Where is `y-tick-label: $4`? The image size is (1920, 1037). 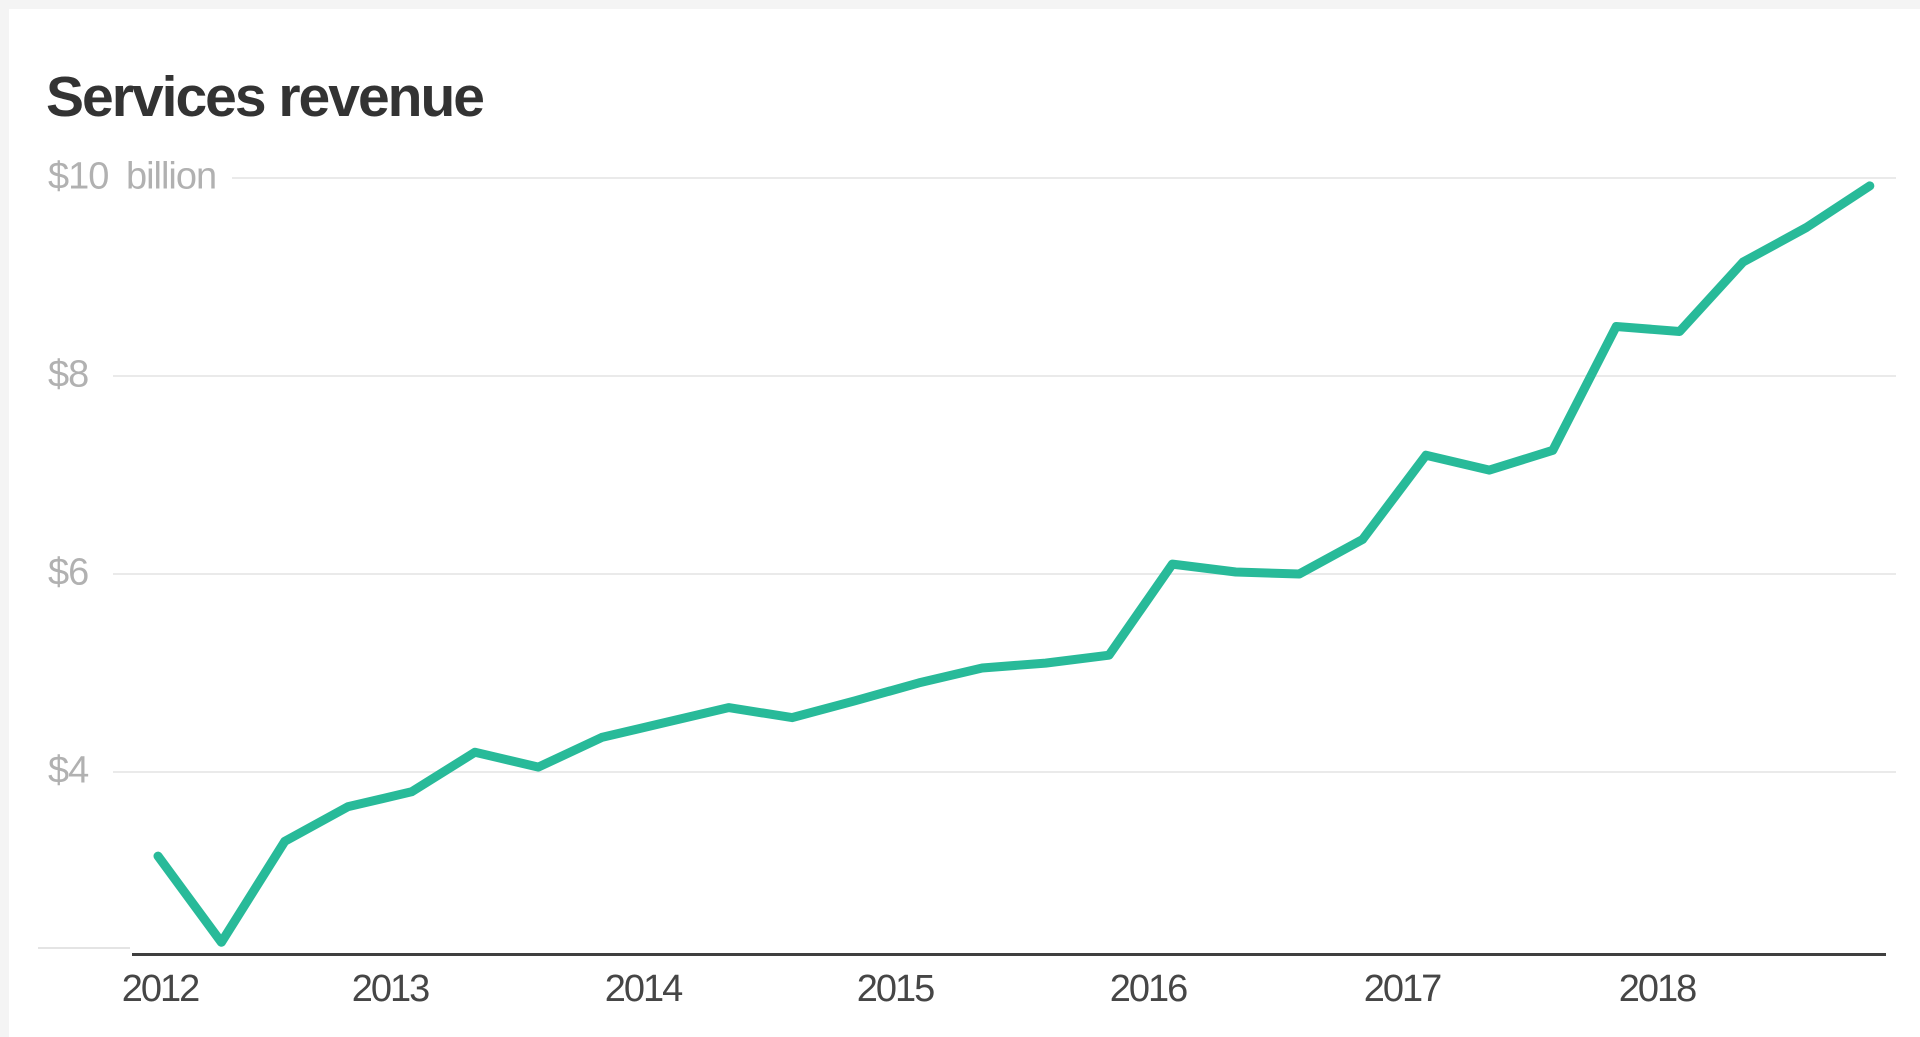 y-tick-label: $4 is located at coordinates (68, 770).